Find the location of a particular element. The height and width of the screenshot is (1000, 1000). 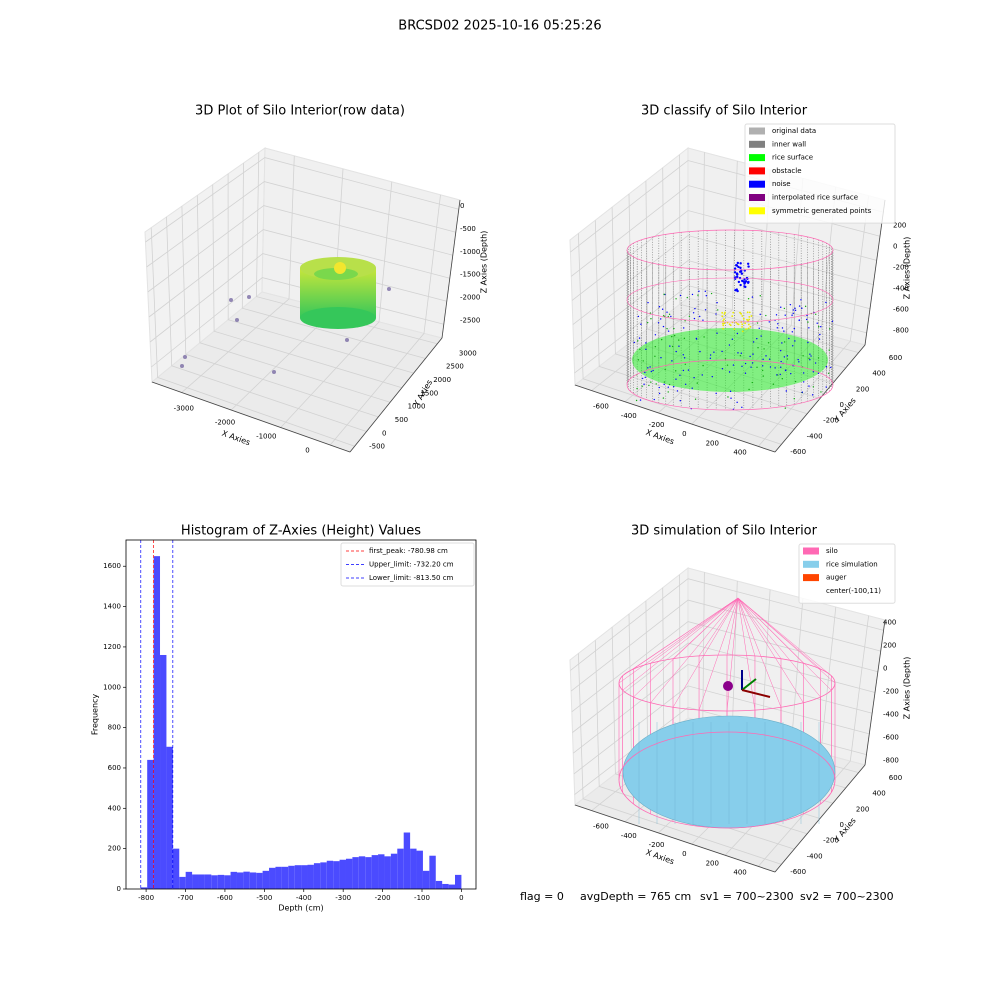

y-tick-label: 1000 is located at coordinates (112, 687).